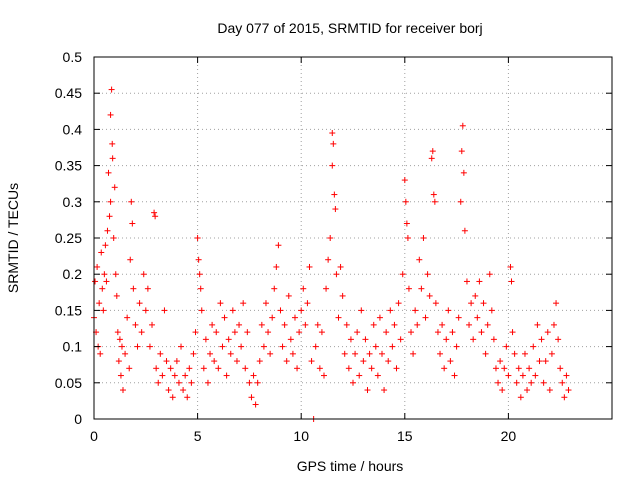 The height and width of the screenshot is (480, 640). Describe the element at coordinates (509, 436) in the screenshot. I see `x-tick-label: 20` at that location.